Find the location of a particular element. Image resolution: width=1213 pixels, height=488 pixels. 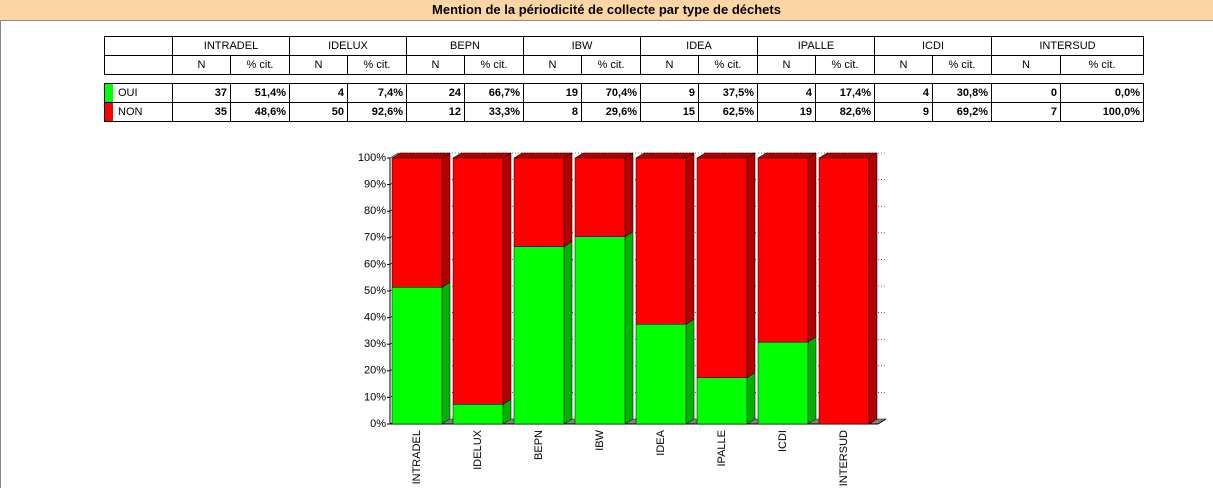

x-tick-label: ICDI is located at coordinates (783, 441).